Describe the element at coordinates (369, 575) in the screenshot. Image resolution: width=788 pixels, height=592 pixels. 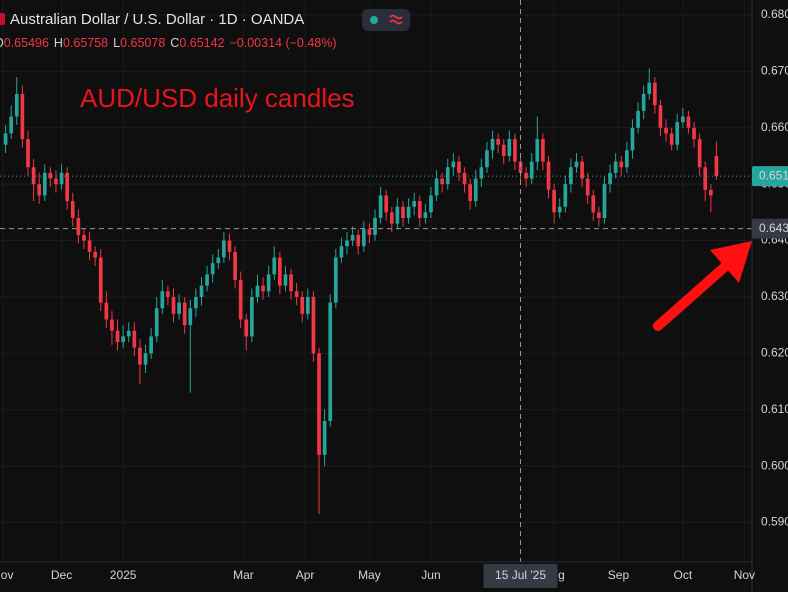
I see `x-tick-label: May` at that location.